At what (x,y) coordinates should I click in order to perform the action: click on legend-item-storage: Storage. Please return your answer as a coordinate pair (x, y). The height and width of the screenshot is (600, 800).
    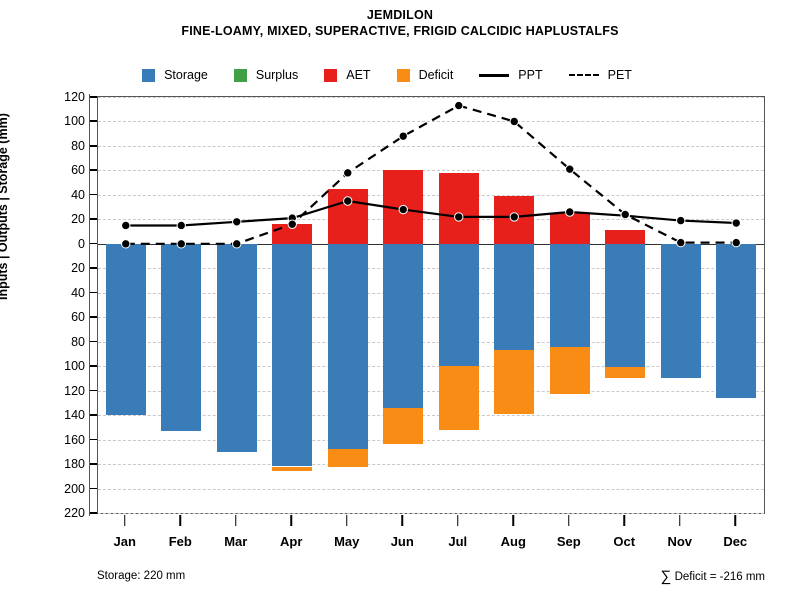
    Looking at the image, I should click on (175, 75).